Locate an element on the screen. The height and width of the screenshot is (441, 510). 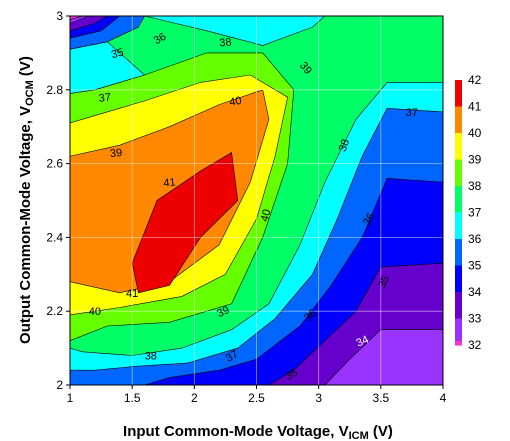
colorbar-label: 34 is located at coordinates (475, 292).